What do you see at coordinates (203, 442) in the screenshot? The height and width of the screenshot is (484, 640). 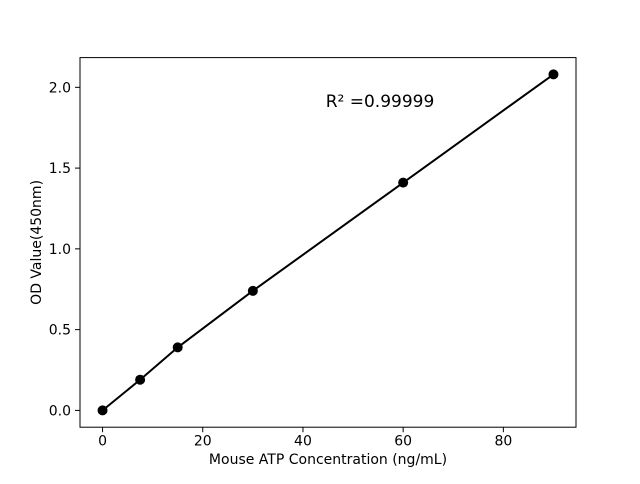 I see `x-tick-label: 20` at bounding box center [203, 442].